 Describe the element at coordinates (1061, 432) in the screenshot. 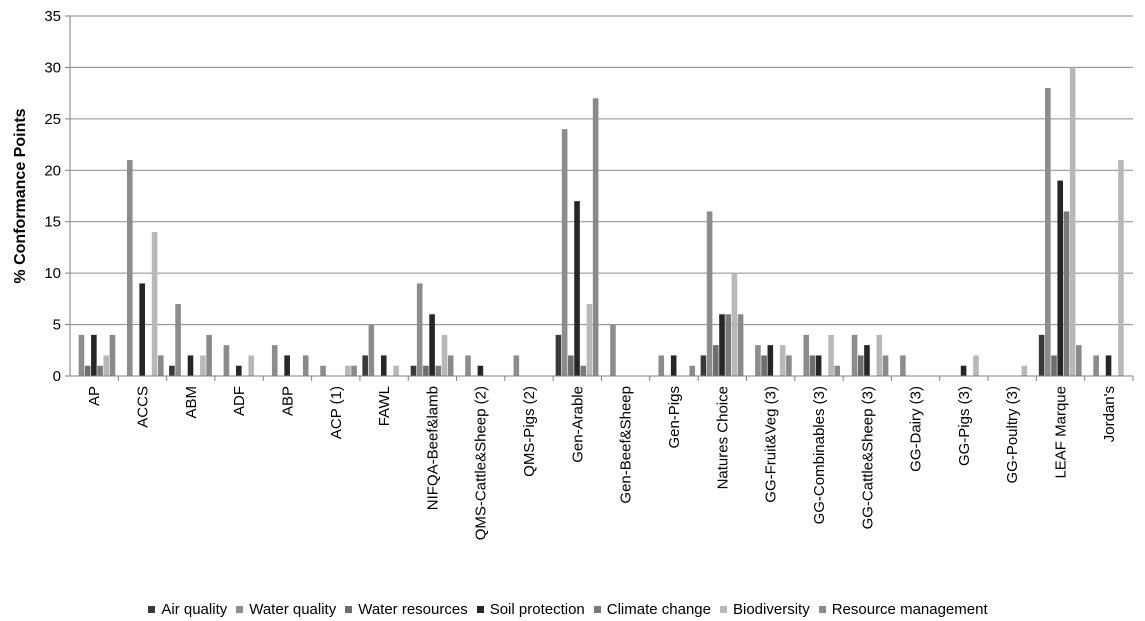

I see `x-tick-label: LEAF Marque` at that location.